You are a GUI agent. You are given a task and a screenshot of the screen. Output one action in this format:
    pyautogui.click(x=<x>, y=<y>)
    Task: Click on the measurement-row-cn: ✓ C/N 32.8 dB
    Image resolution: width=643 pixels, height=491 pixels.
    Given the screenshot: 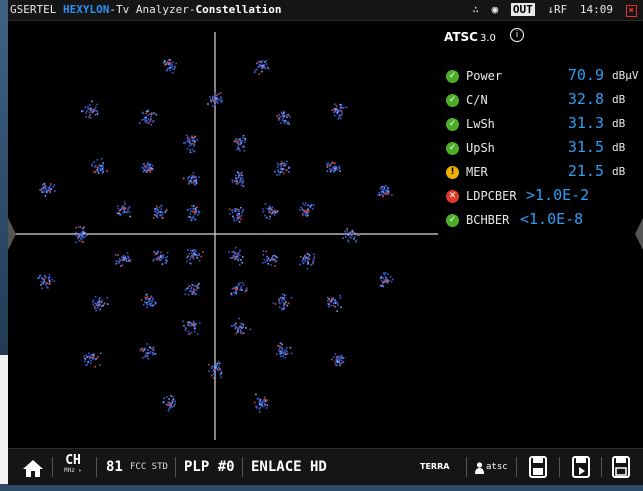 What is the action you would take?
    pyautogui.click(x=543, y=101)
    